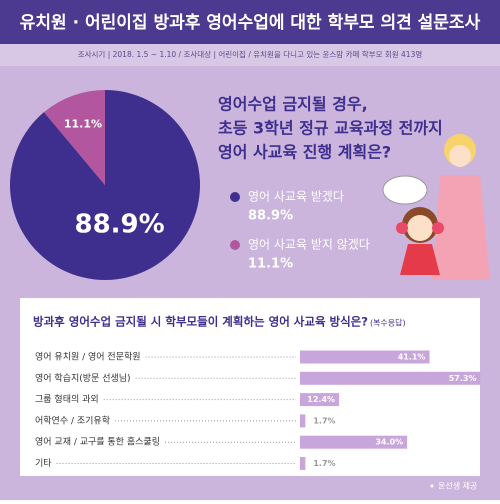  Describe the element at coordinates (461, 227) in the screenshot. I see `teacher-body` at that location.